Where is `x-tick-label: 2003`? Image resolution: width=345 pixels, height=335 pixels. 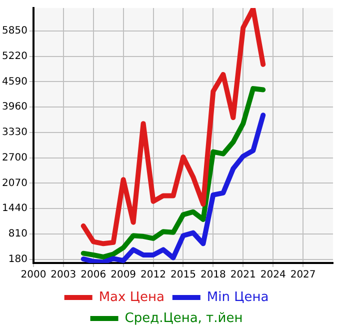
x-tick-label: 2003 is located at coordinates (63, 275).